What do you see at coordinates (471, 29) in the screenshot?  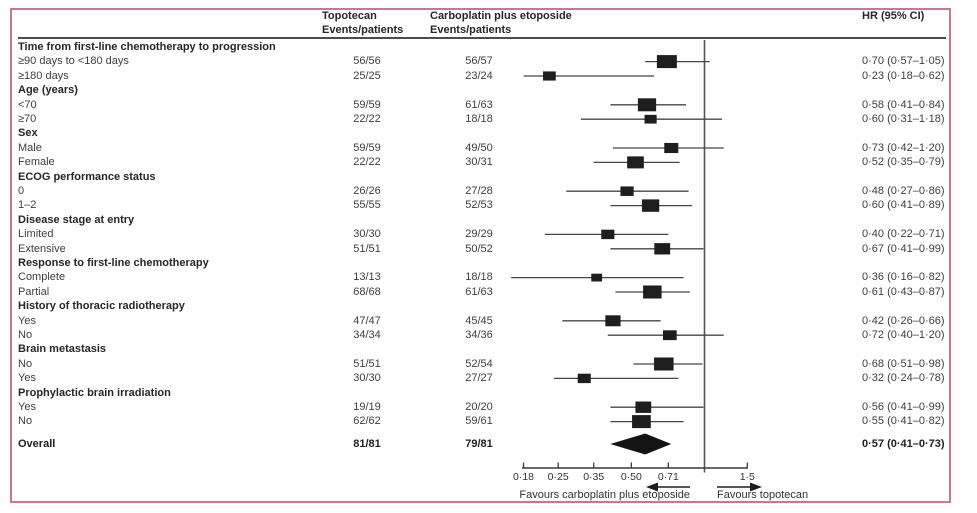 I see `carboplatin-header-line2: Events/patients` at bounding box center [471, 29].